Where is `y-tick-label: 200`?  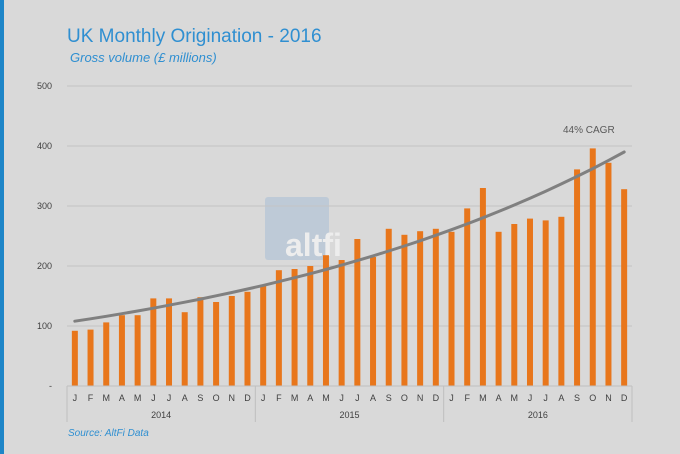
y-tick-label: 200 is located at coordinates (44, 266).